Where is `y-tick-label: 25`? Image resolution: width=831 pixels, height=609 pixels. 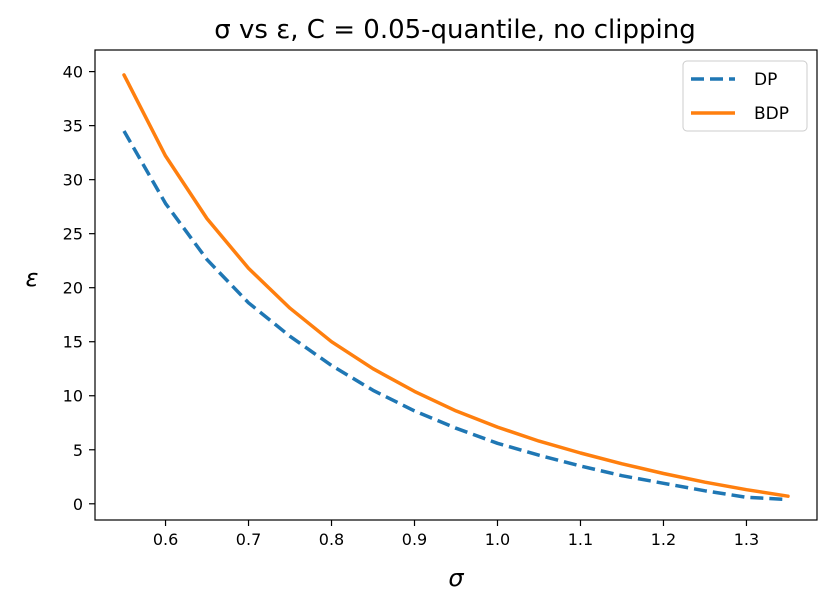
y-tick-label: 25 is located at coordinates (73, 234).